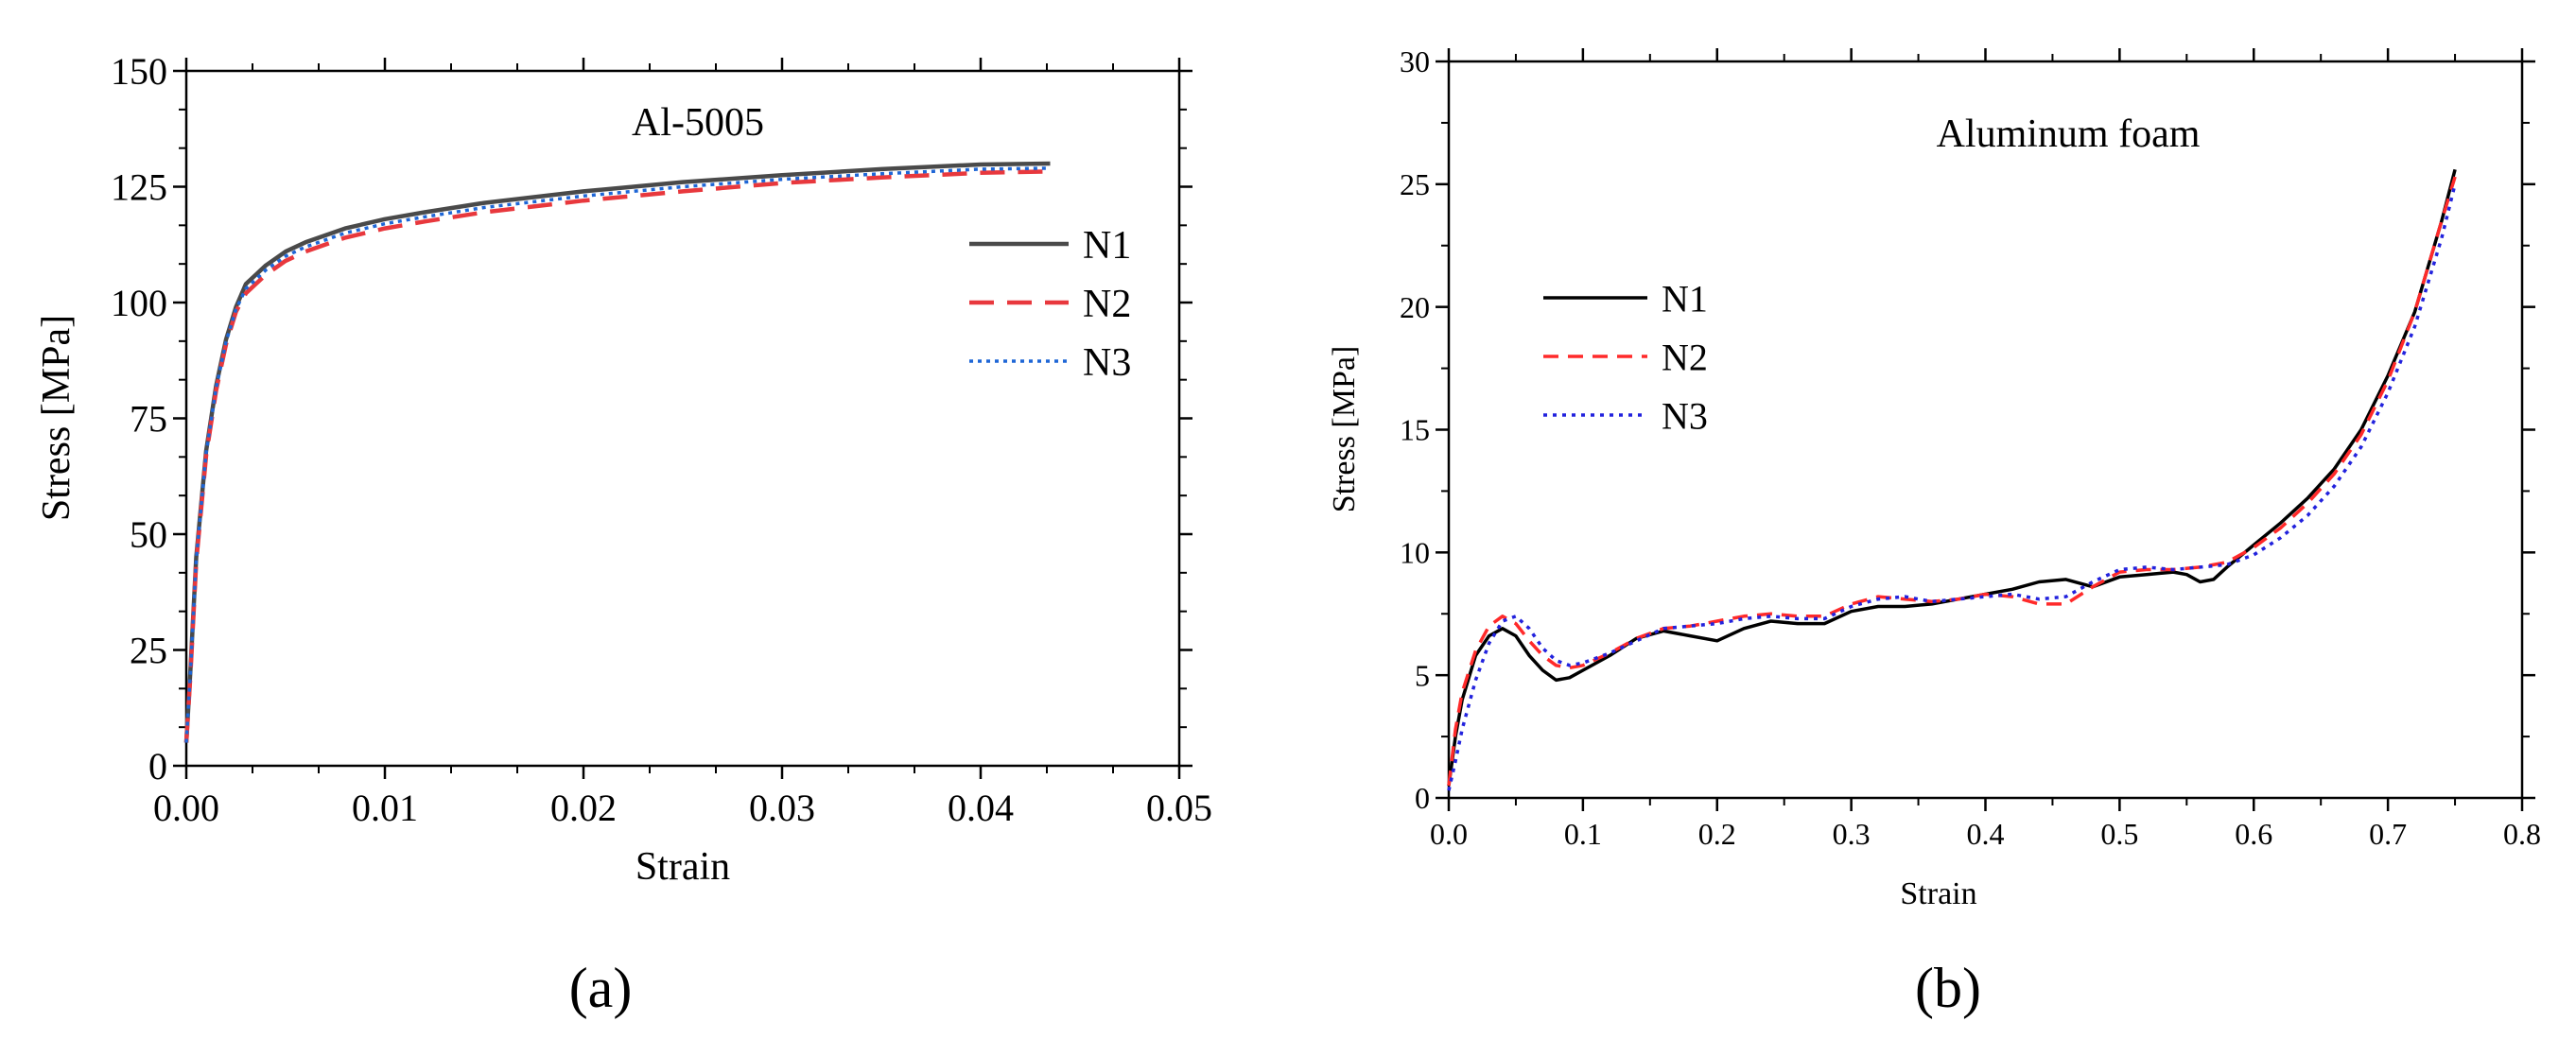  I want to click on chart-a-y-tick-label: 50, so click(148, 534).